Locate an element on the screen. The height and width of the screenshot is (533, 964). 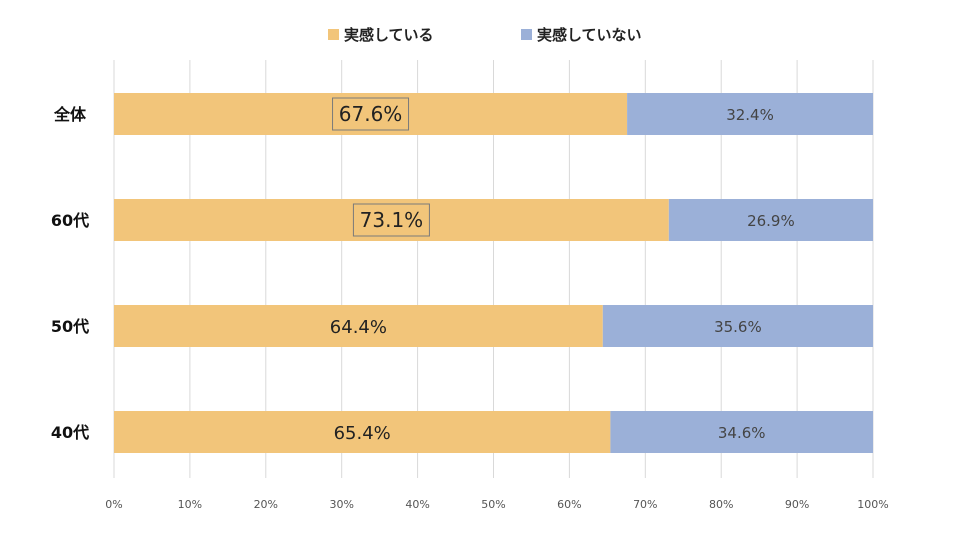
x-tick-label: 60% is located at coordinates (569, 504).